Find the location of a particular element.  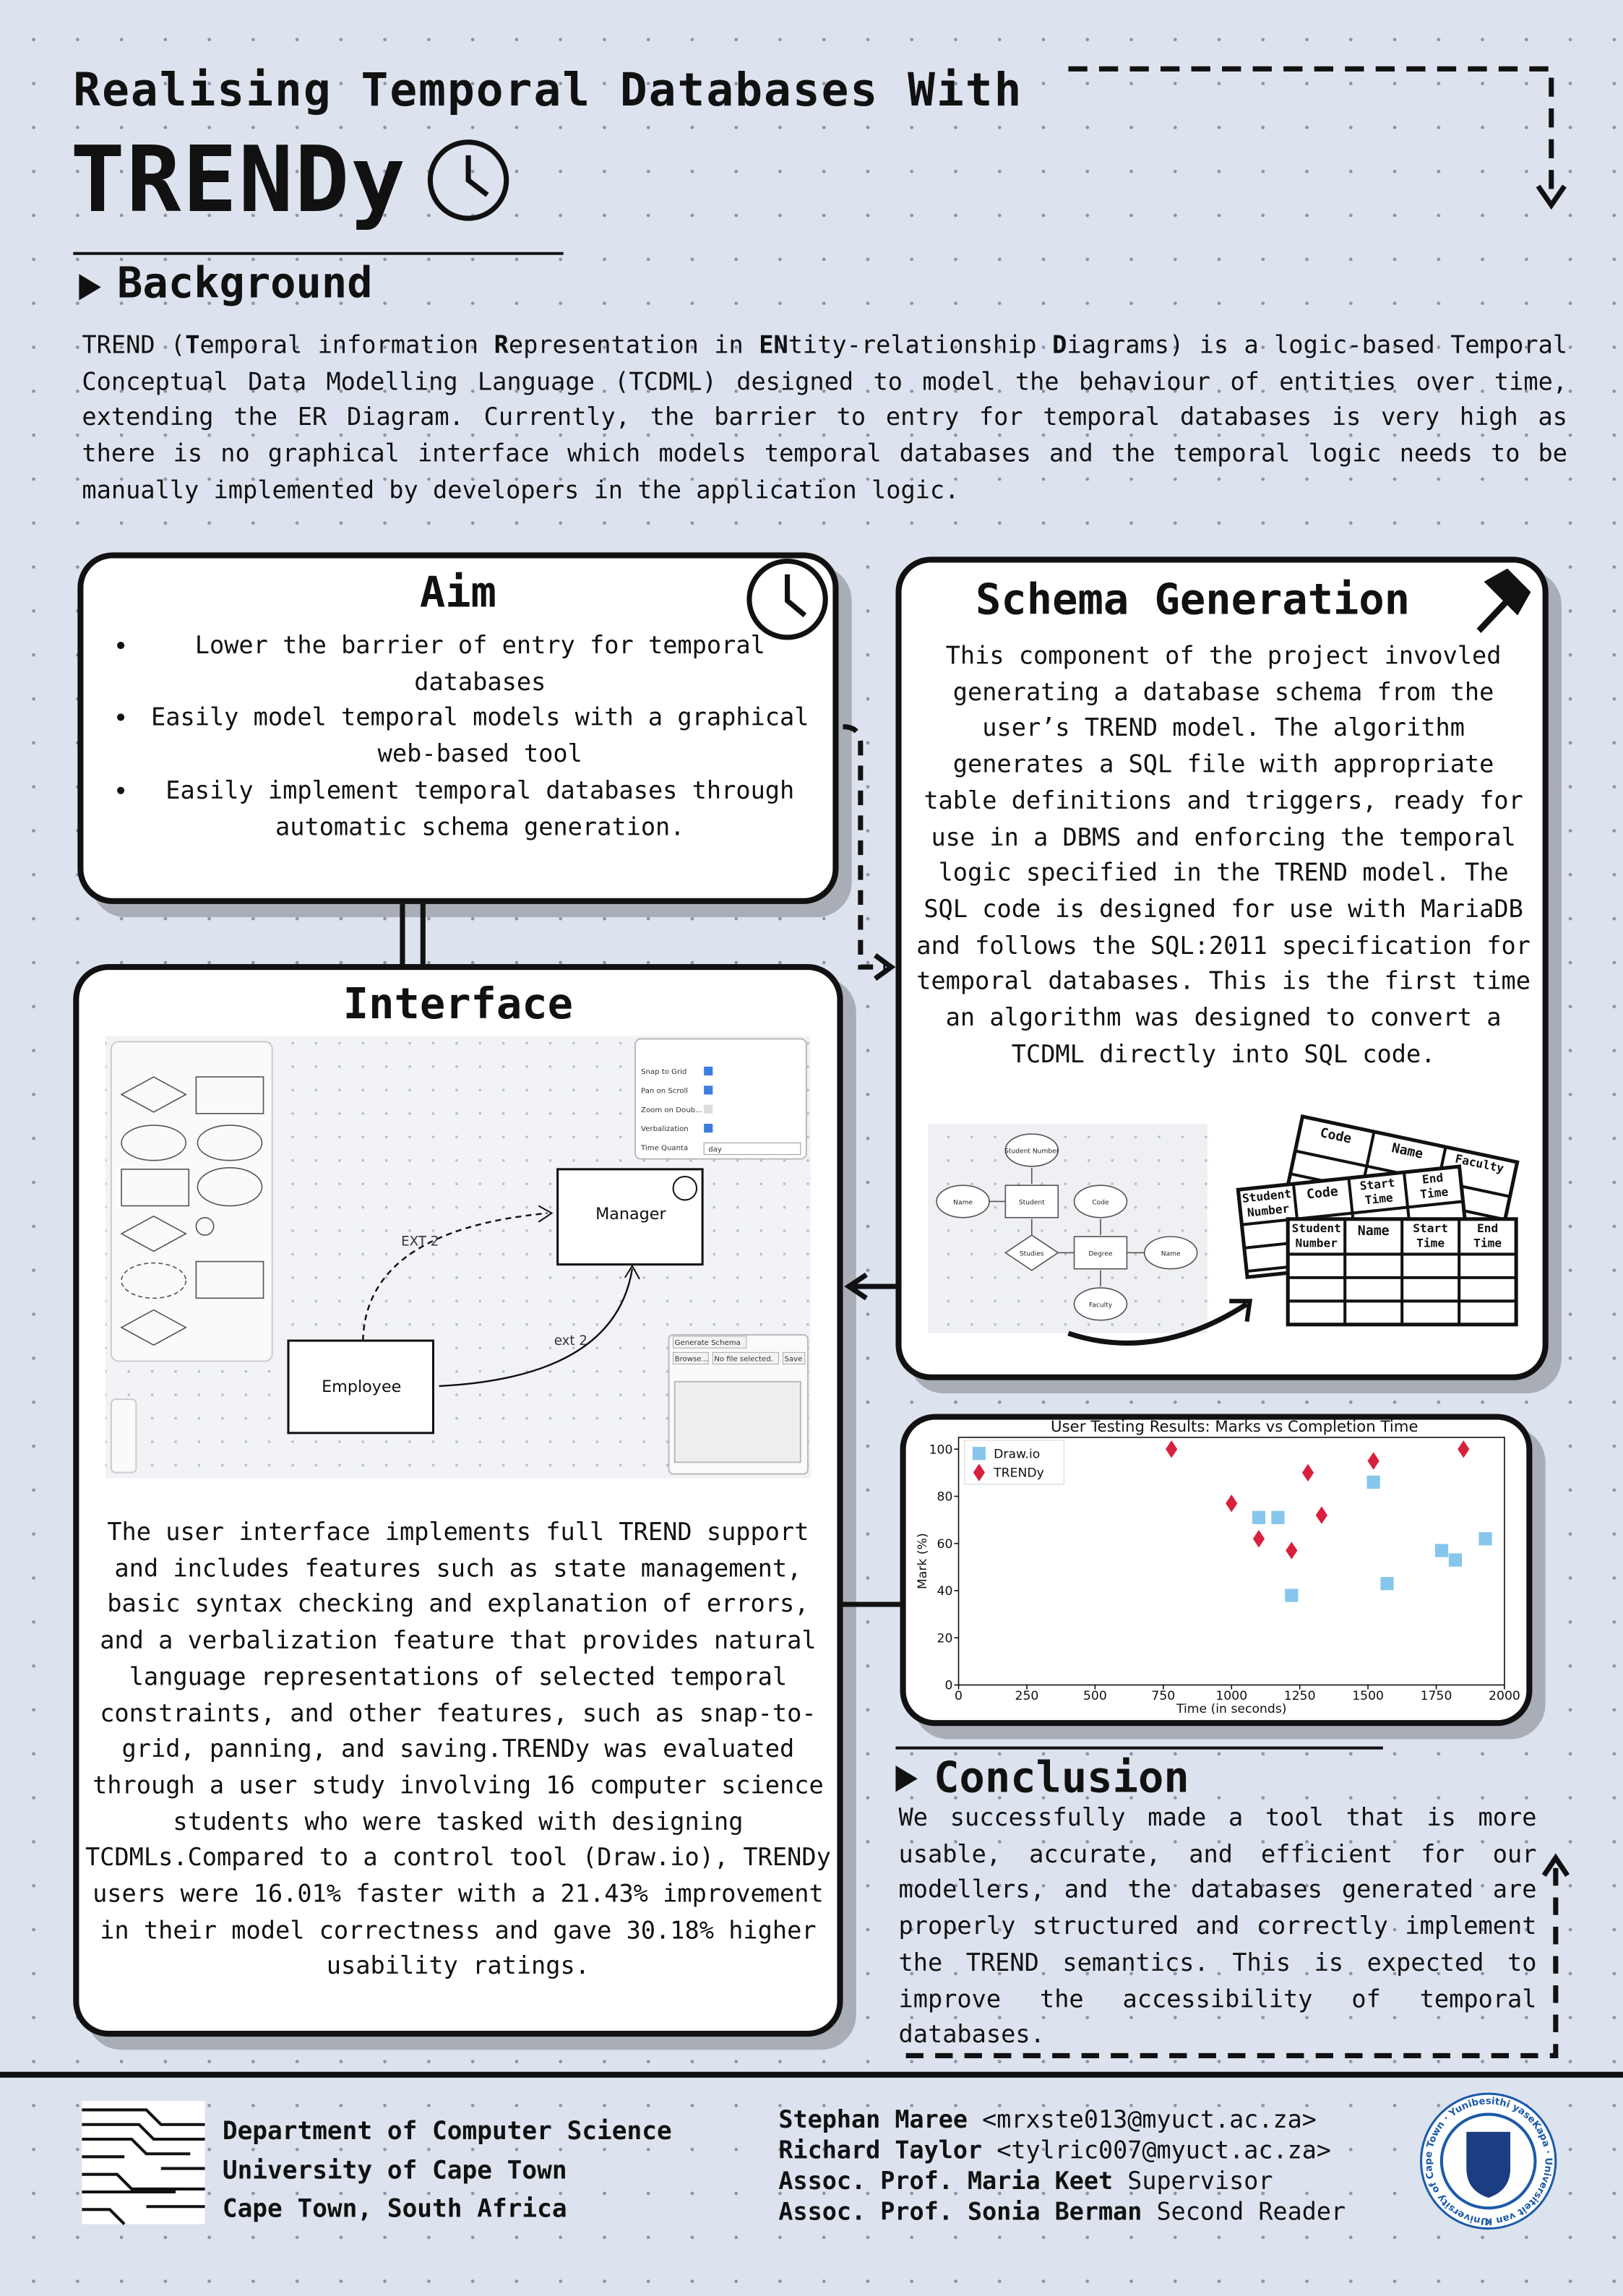

author-name: Stephan Maree is located at coordinates (873, 2119).